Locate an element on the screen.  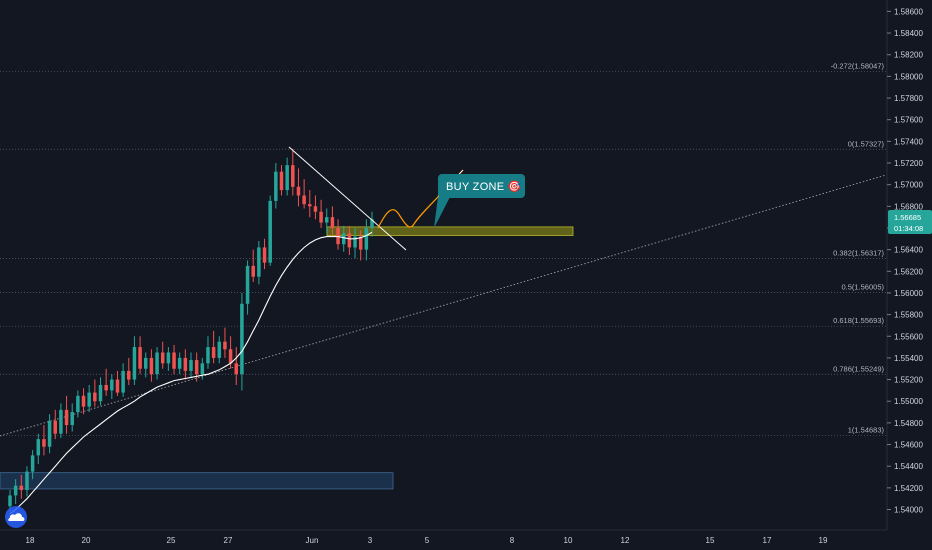
demand-zone is located at coordinates (197, 481).